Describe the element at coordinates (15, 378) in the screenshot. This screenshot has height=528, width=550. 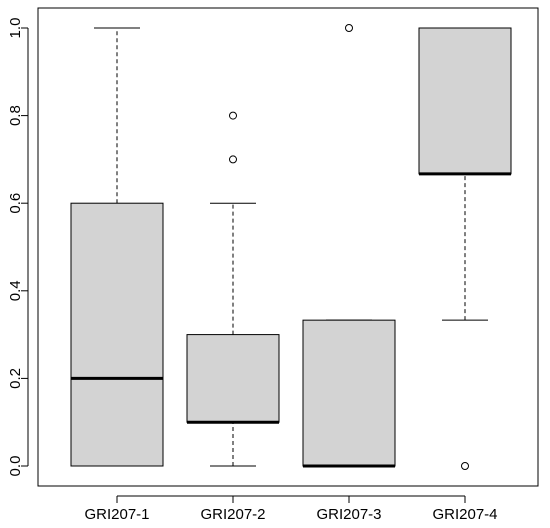
I see `y-tick-label: 0.2` at that location.